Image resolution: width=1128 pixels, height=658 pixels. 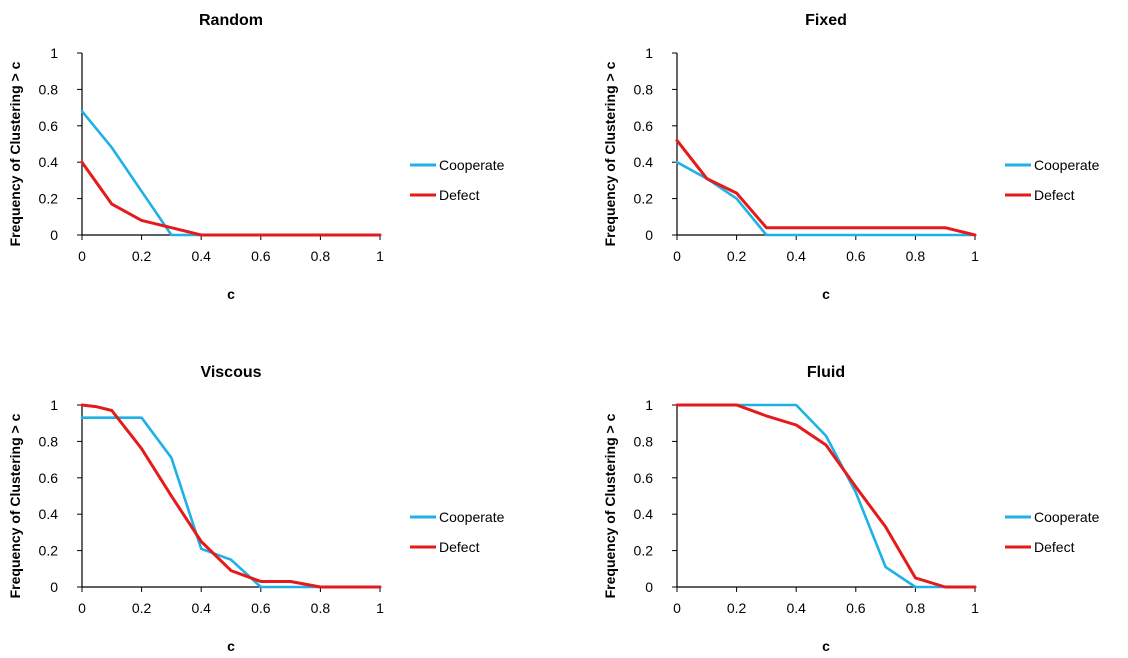 What do you see at coordinates (230, 372) in the screenshot?
I see `chart-title: Viscous` at bounding box center [230, 372].